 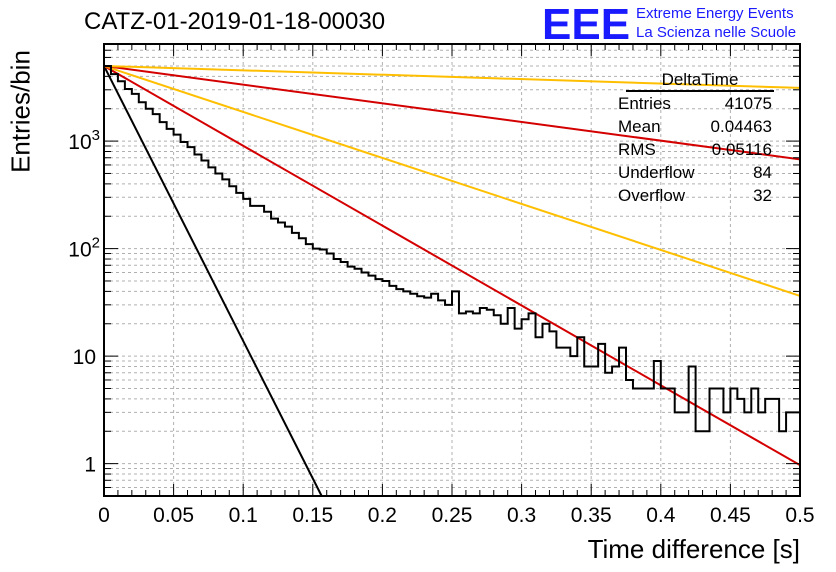 What do you see at coordinates (748, 103) in the screenshot?
I see `stats-value: 41075` at bounding box center [748, 103].